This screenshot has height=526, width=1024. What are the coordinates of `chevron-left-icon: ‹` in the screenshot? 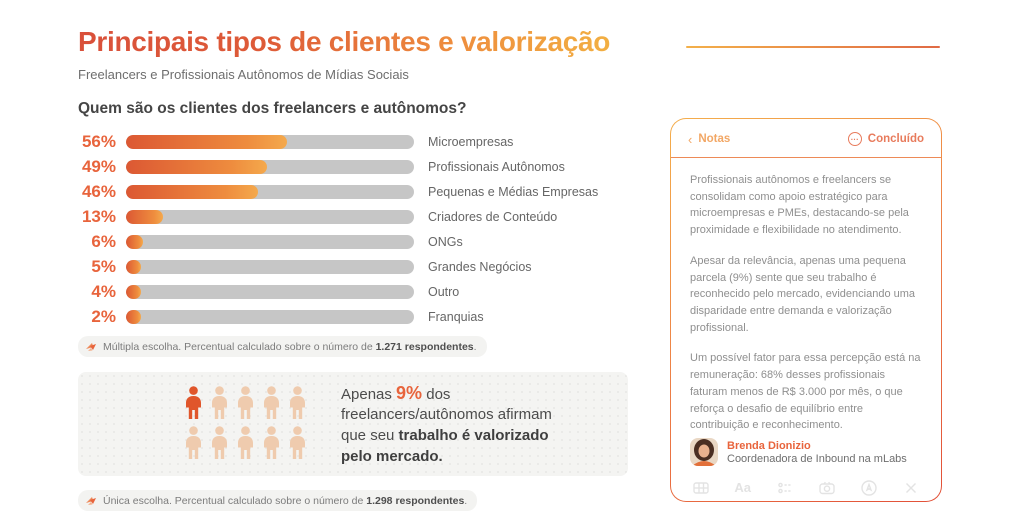 It's located at (690, 139).